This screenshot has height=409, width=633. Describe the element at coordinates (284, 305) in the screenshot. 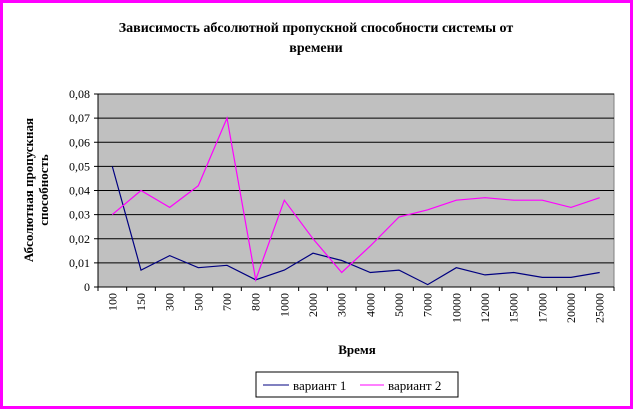

I see `x-tick-label: 1000` at that location.